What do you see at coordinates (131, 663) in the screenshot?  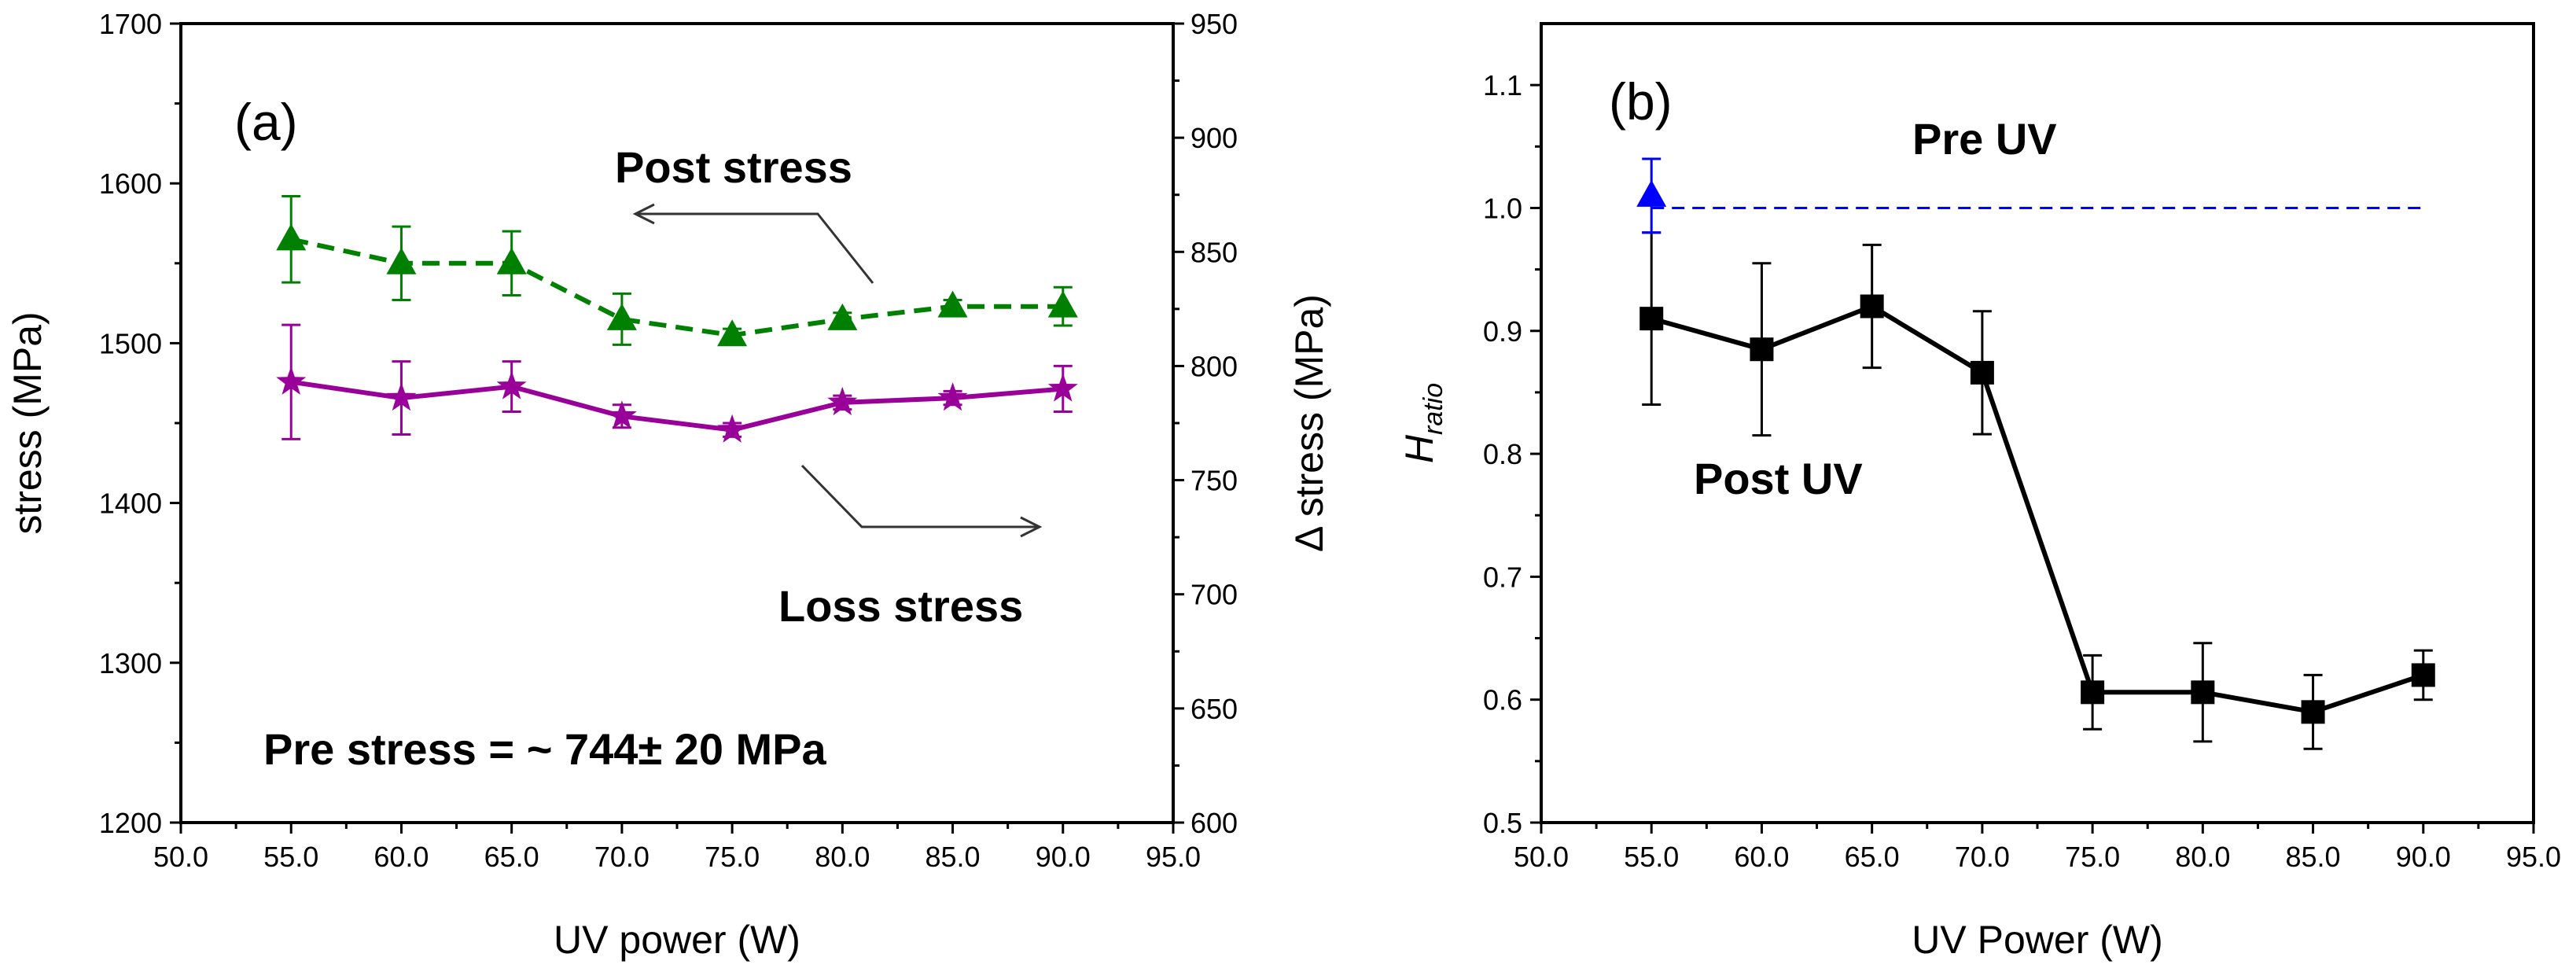 I see `panel-a-y-tick-label: 1300` at bounding box center [131, 663].